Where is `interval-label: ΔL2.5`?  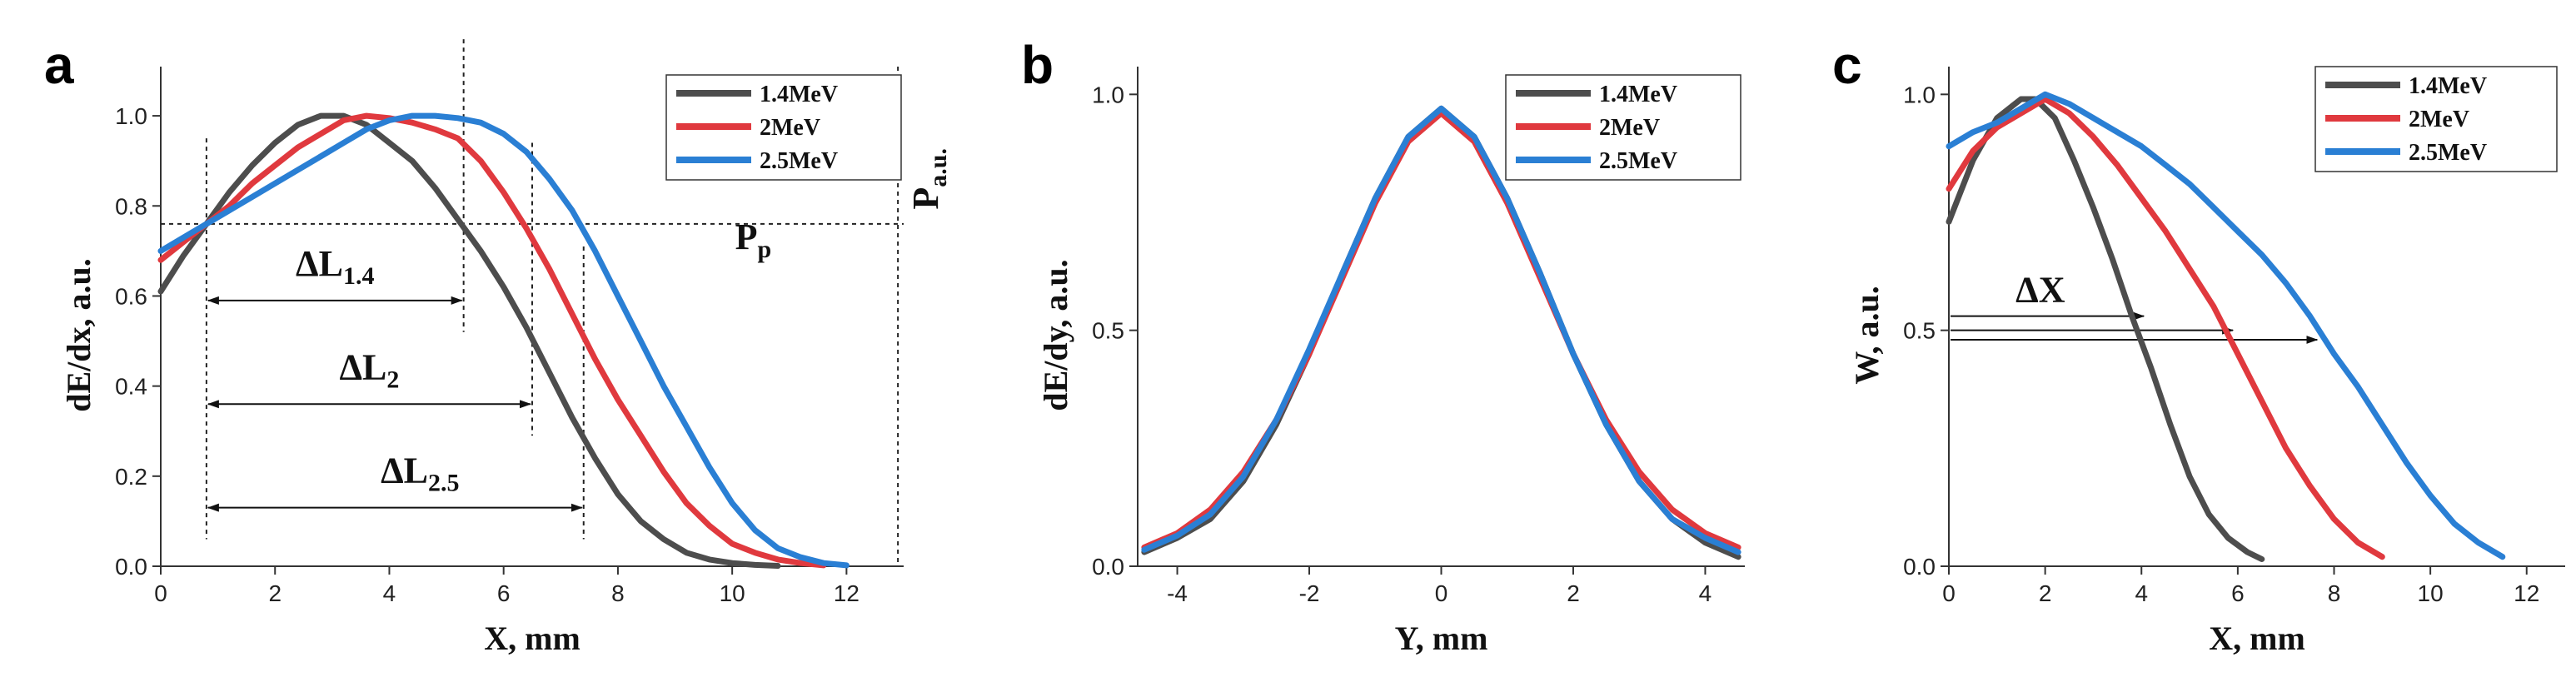 interval-label: ΔL2.5 is located at coordinates (420, 474).